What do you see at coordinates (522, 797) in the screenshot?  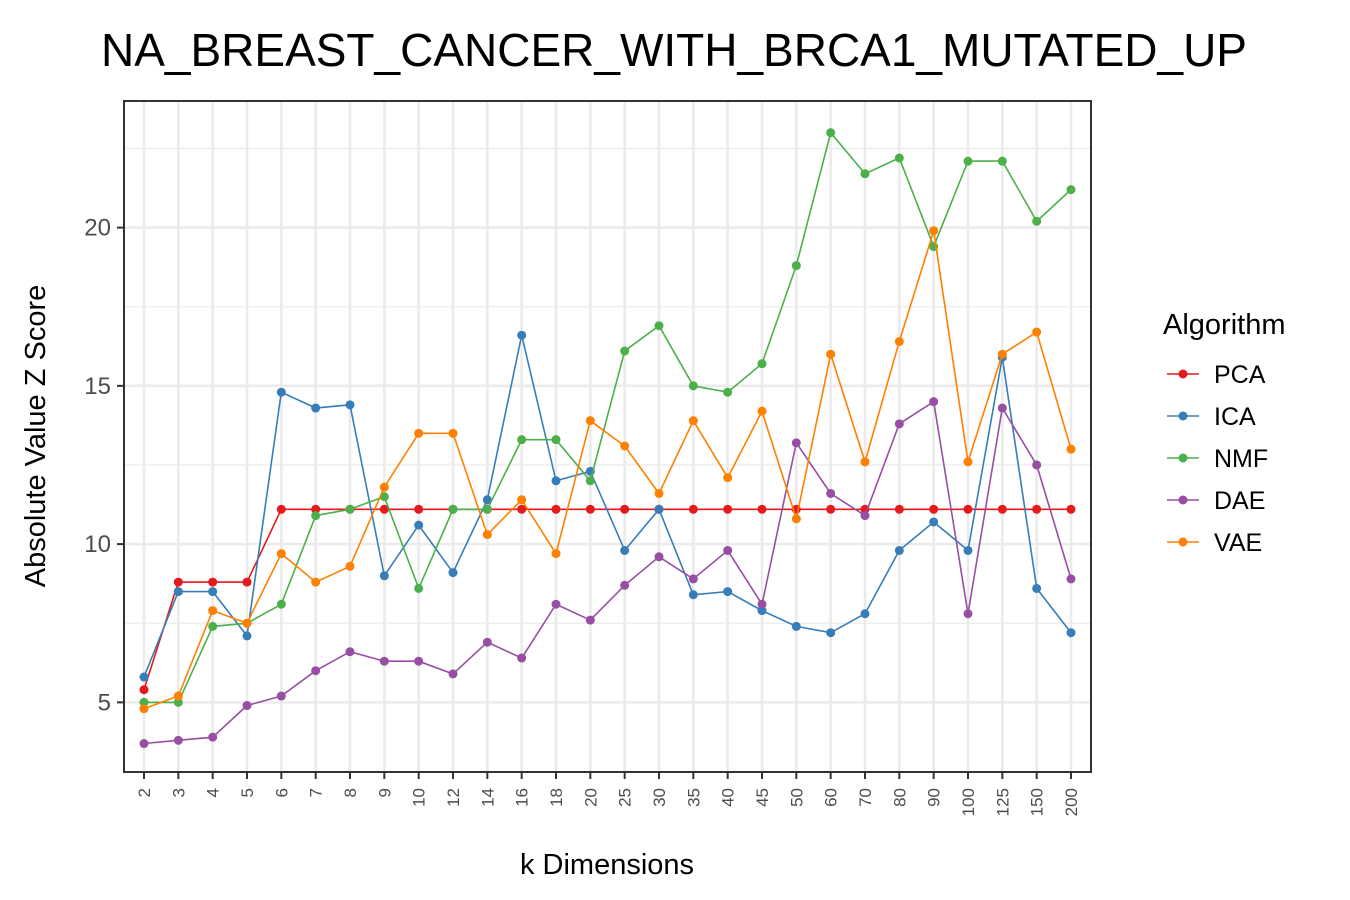 I see `x-tick-label: 16` at bounding box center [522, 797].